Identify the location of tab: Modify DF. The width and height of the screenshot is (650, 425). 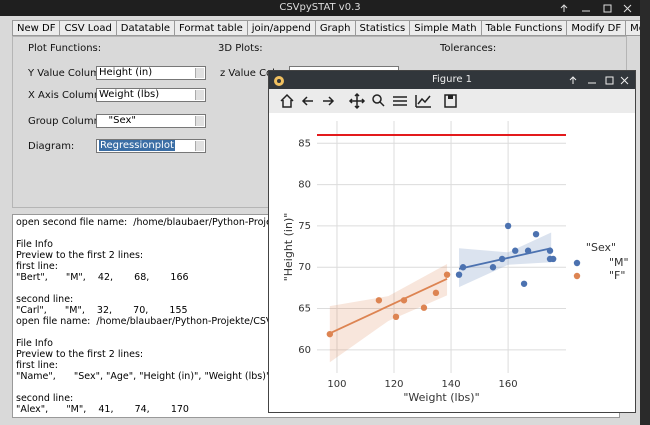
(596, 28).